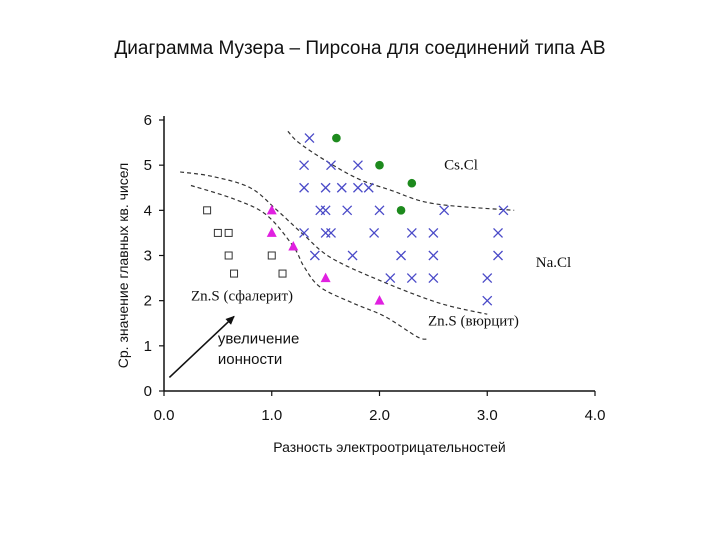  Describe the element at coordinates (148, 210) in the screenshot. I see `y-tick-label: 4` at that location.